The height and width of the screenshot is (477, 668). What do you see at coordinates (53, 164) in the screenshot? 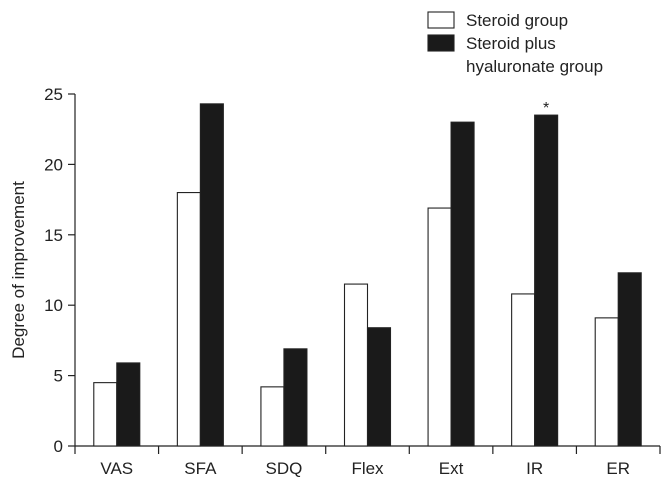
I see `y-tick-label: 20` at bounding box center [53, 164].